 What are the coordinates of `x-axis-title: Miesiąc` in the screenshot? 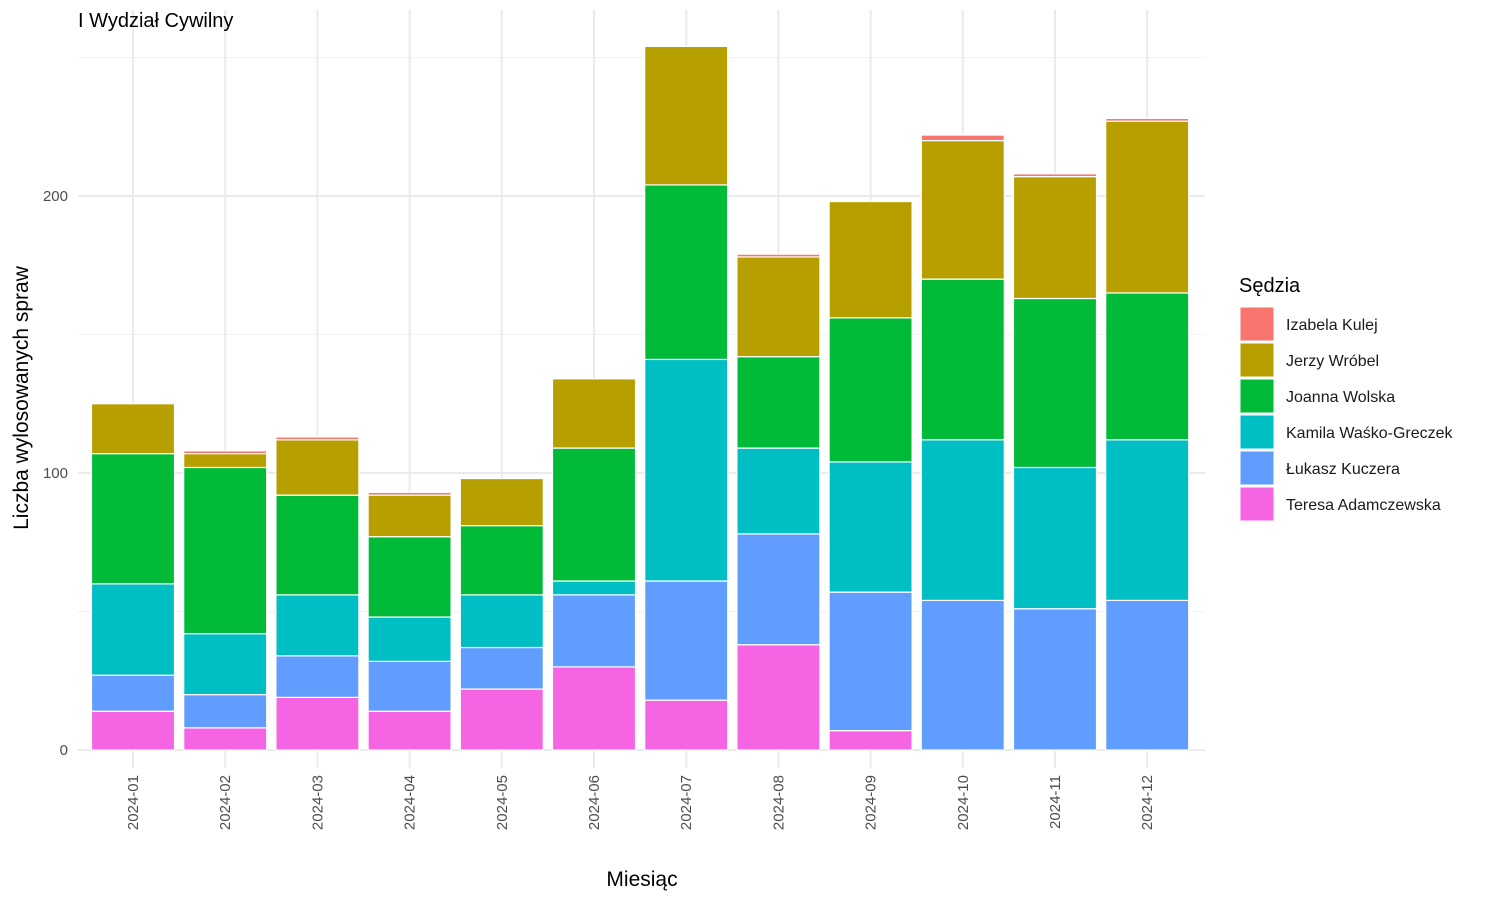 It's located at (641, 879).